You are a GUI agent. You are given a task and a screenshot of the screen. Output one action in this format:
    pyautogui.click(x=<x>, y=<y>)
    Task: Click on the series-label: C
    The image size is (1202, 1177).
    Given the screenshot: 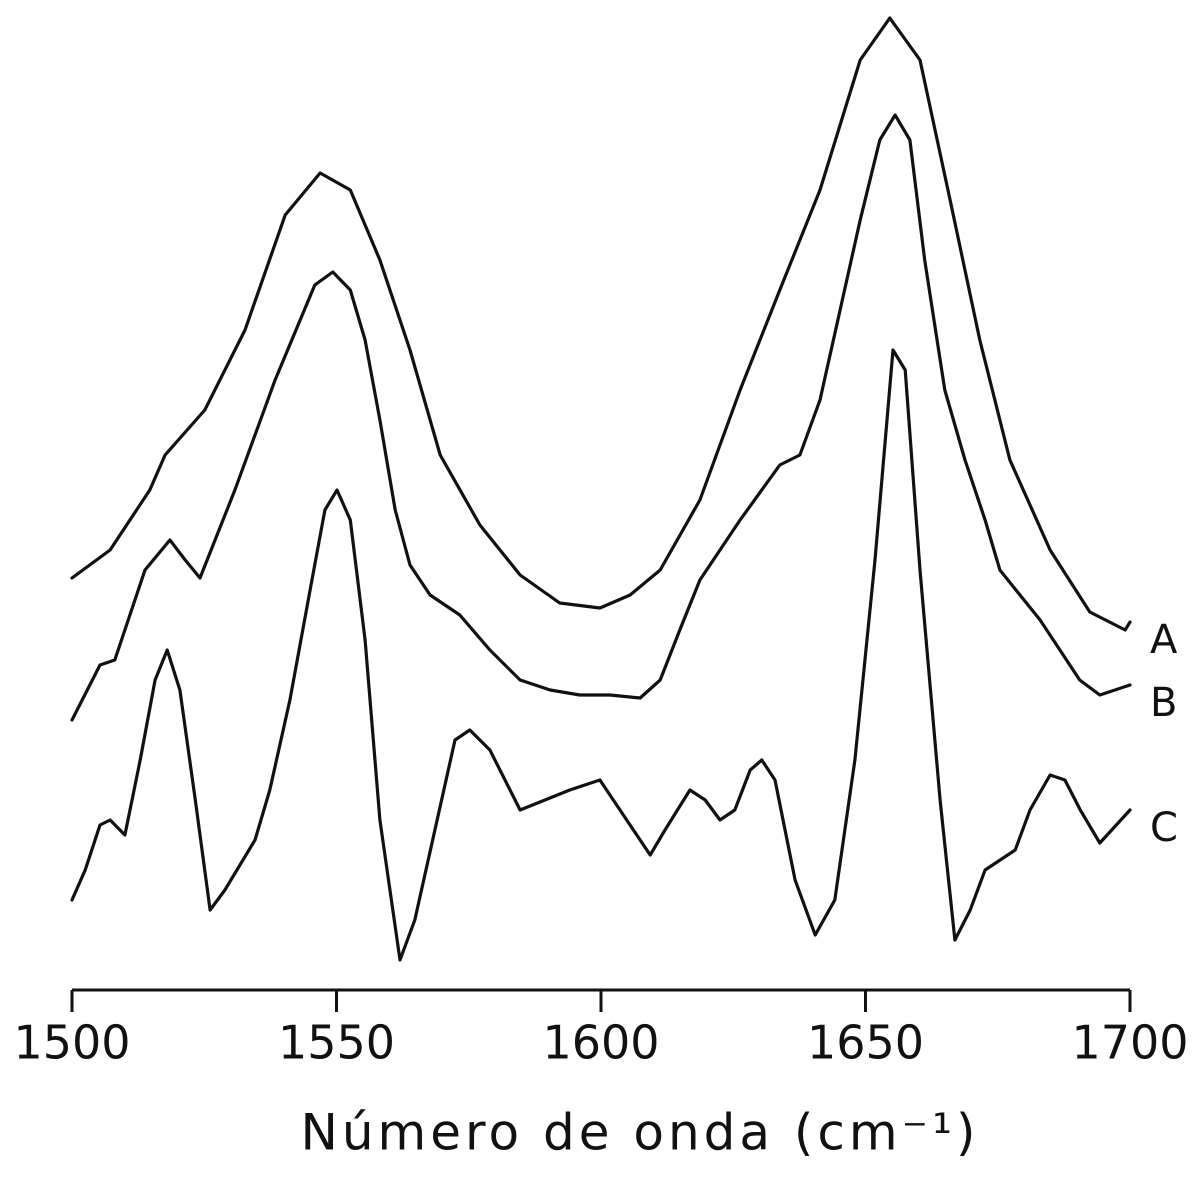 What is the action you would take?
    pyautogui.click(x=1164, y=828)
    